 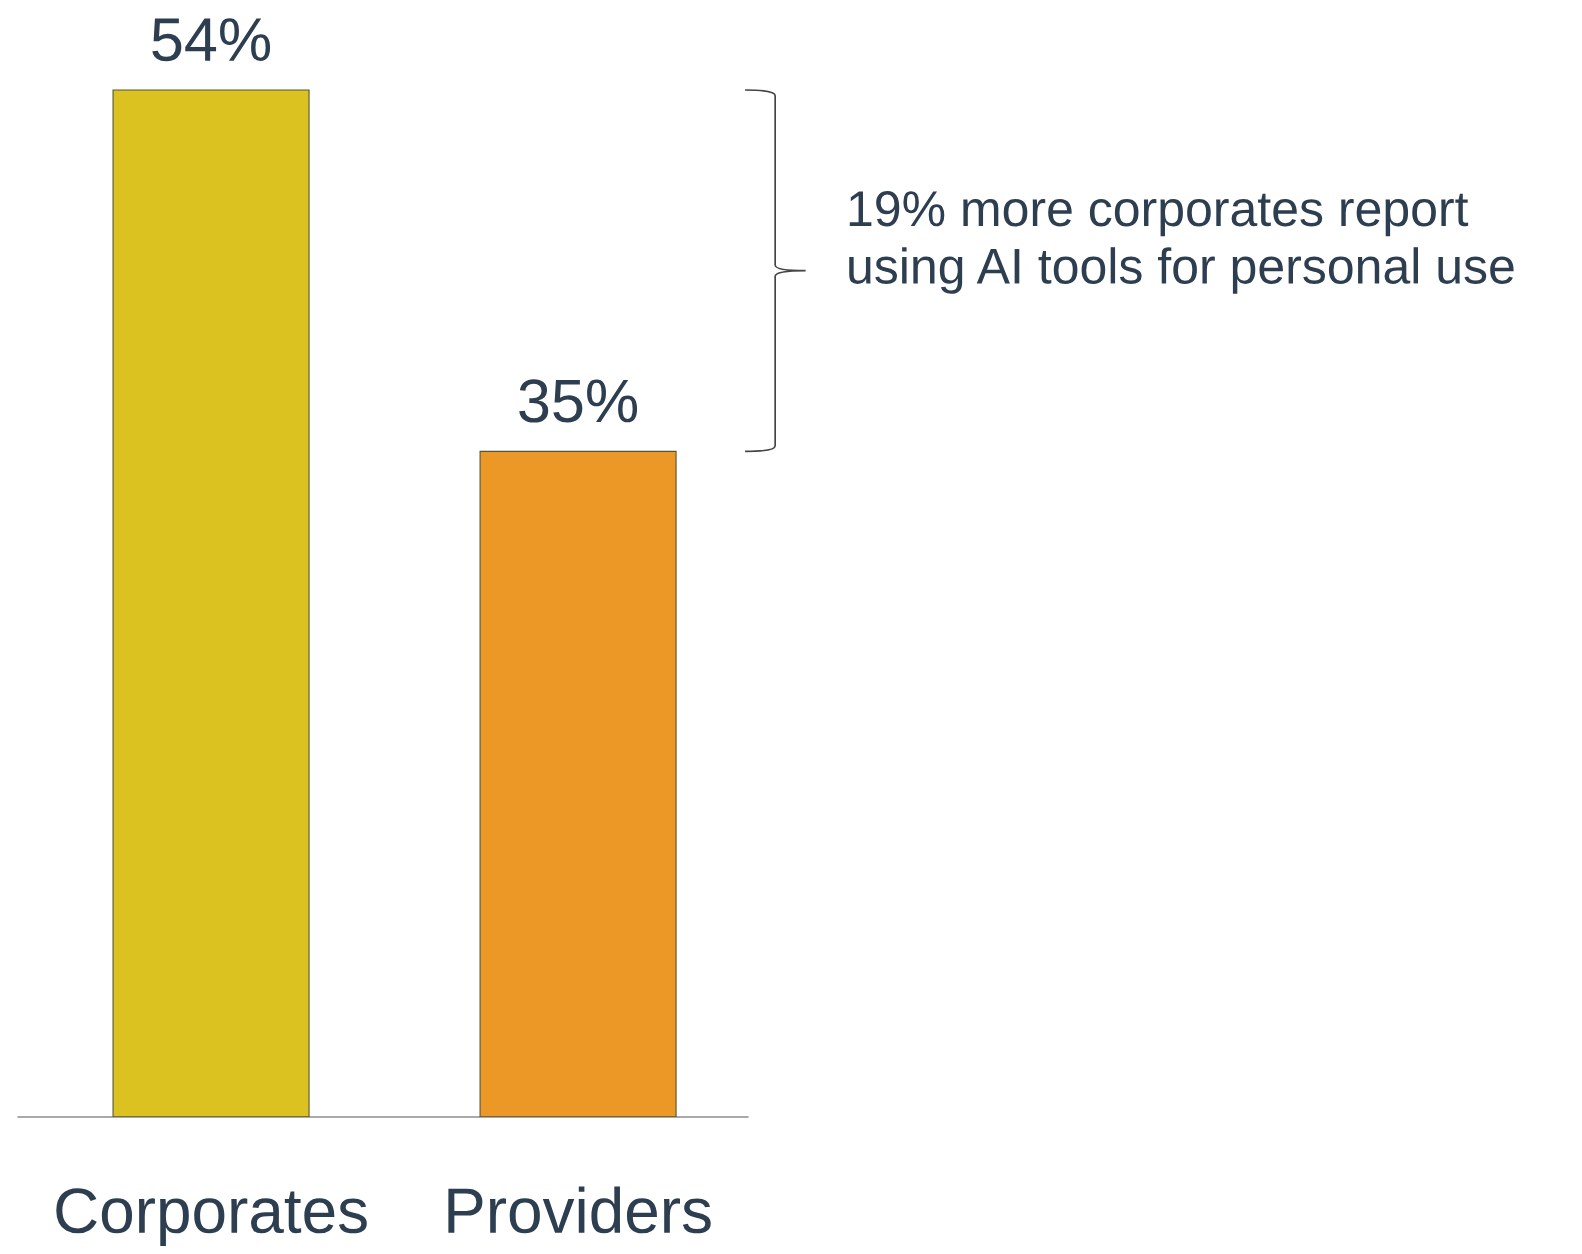 What do you see at coordinates (211, 1217) in the screenshot?
I see `x-tick-label: Corporates` at bounding box center [211, 1217].